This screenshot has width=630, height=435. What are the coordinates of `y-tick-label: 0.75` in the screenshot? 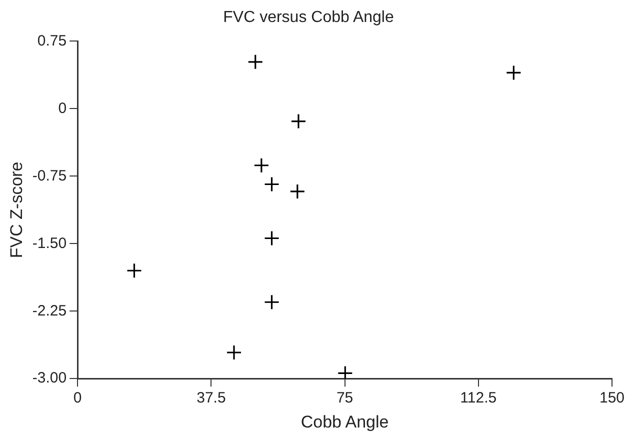 It's located at (52, 41).